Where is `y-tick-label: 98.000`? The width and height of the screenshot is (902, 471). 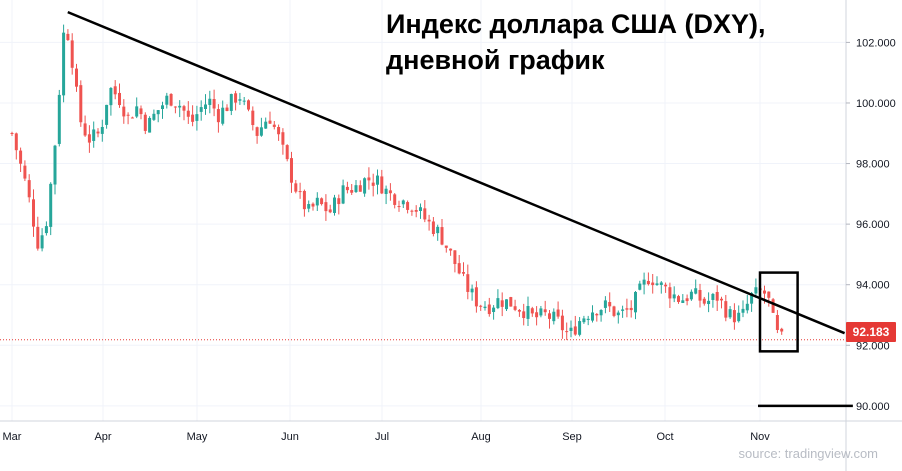 y-tick-label: 98.000 is located at coordinates (873, 165).